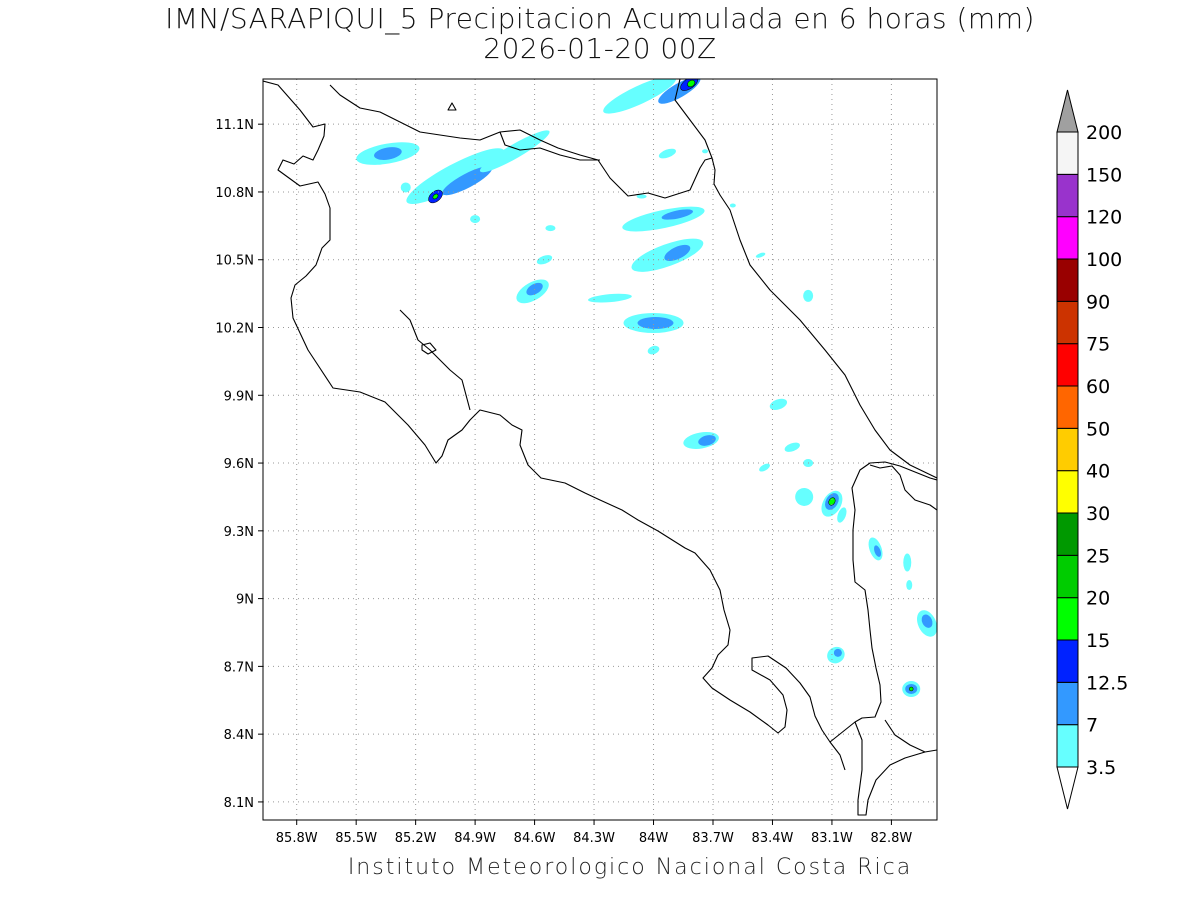  I want to click on legend-level-label: 12.5, so click(1107, 683).